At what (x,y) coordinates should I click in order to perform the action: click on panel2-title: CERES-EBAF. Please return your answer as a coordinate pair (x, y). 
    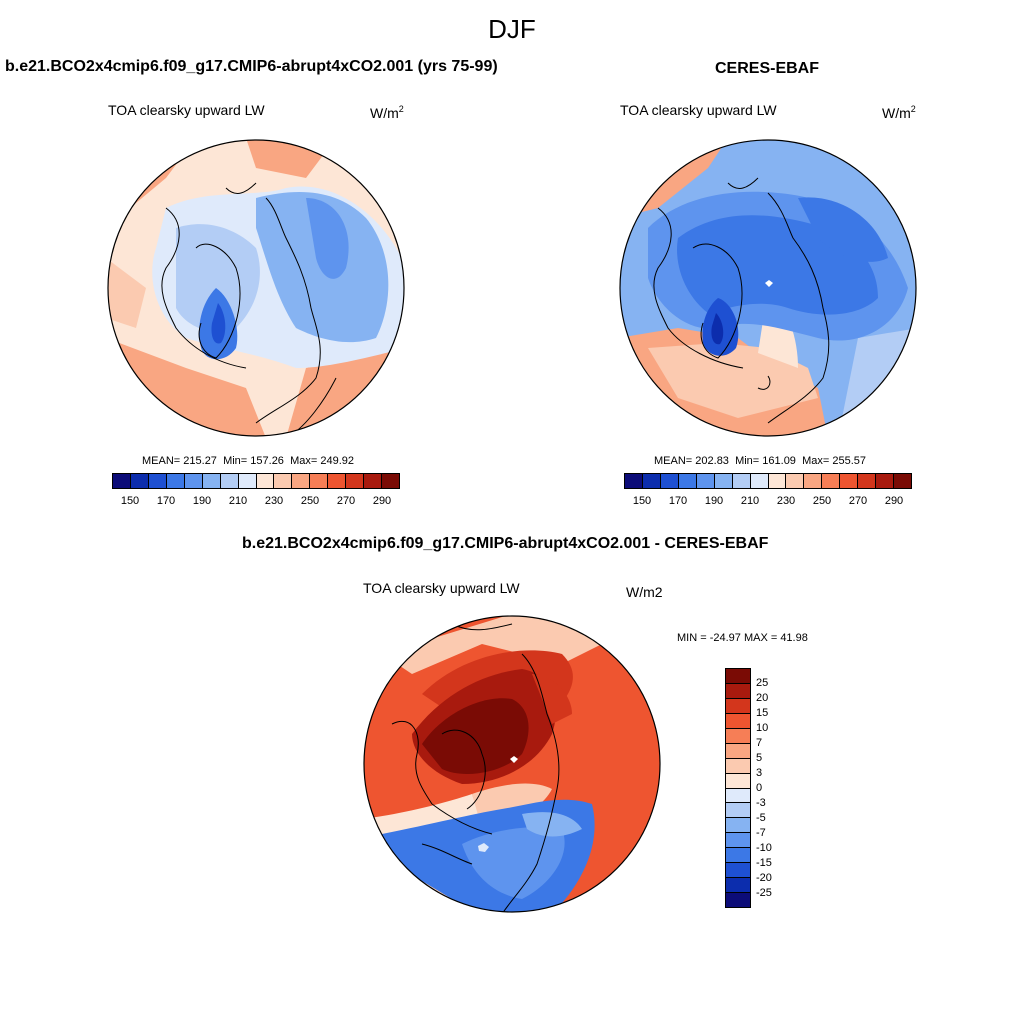
    Looking at the image, I should click on (767, 68).